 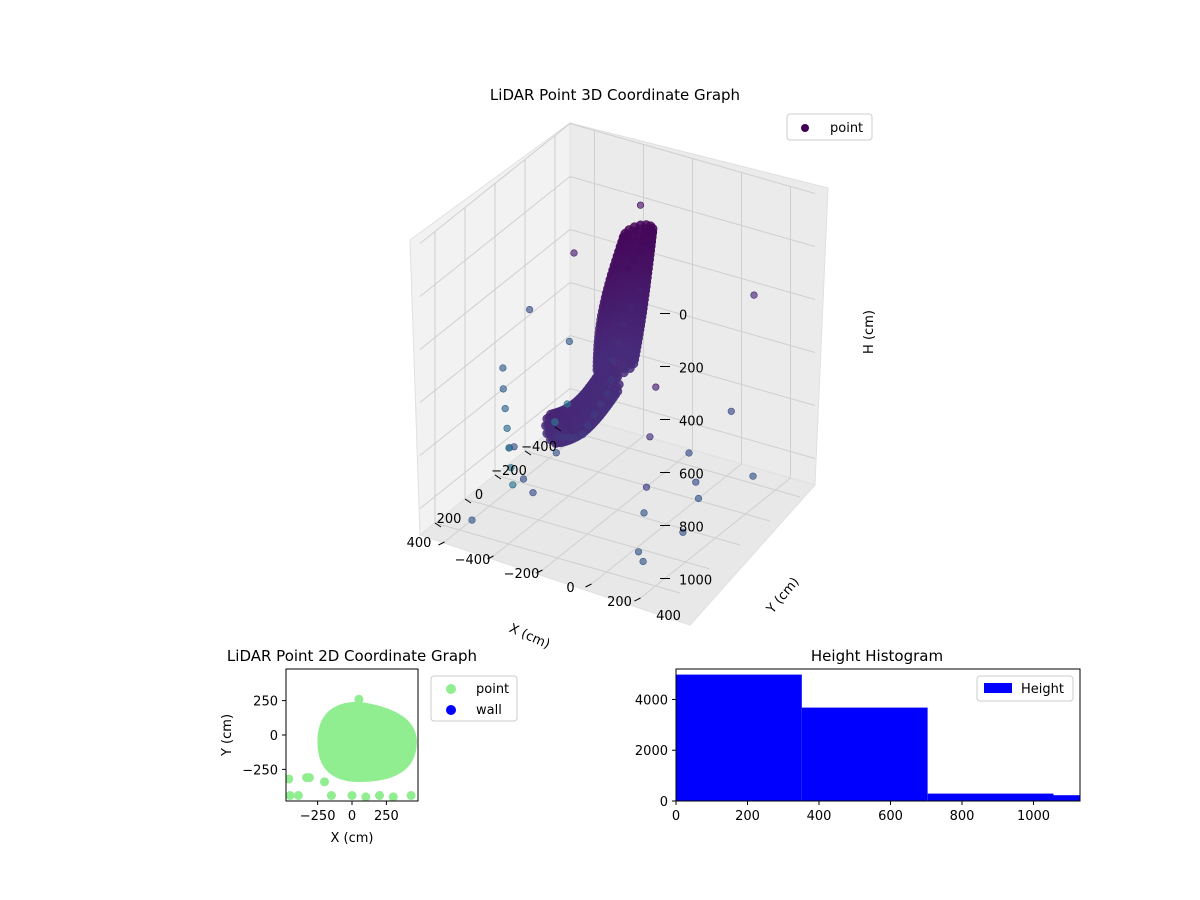 What do you see at coordinates (877, 656) in the screenshot?
I see `title-hist: Height Histogram` at bounding box center [877, 656].